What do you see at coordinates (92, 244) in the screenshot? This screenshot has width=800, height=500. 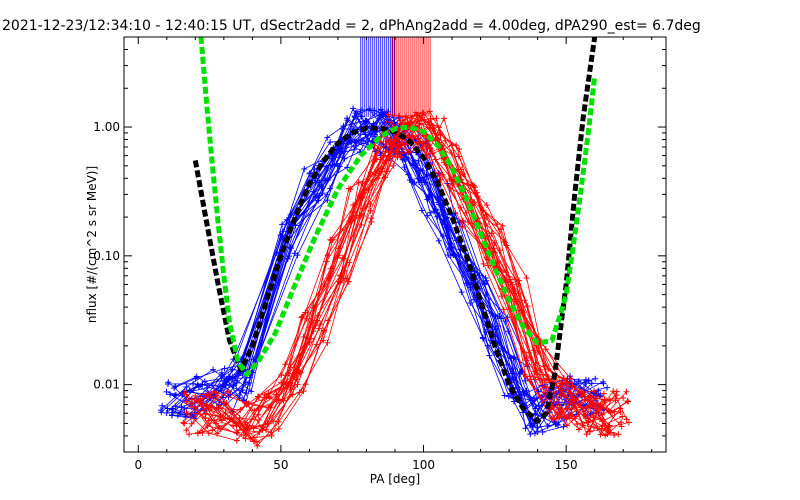 I see `y-axis-label: nflux [#/(cm^2 s sr MeV)]` at bounding box center [92, 244].